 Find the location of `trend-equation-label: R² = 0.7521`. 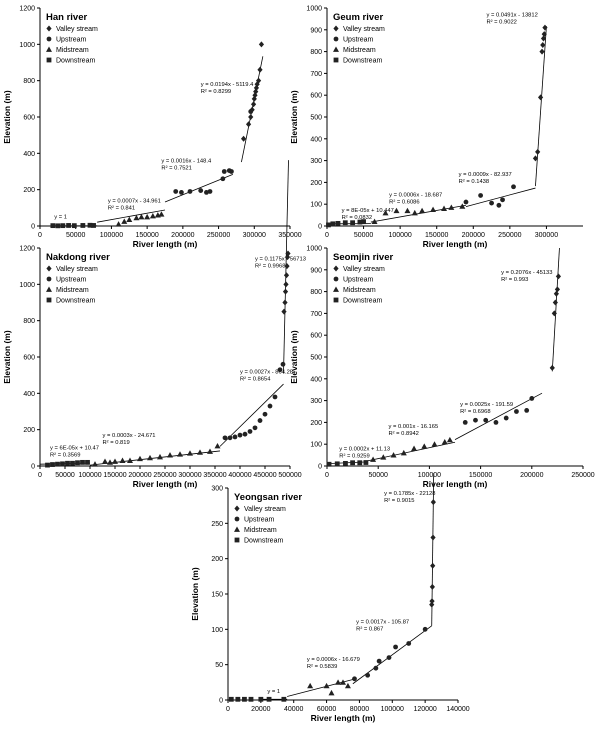

trend-equation-label: R² = 0.7521 is located at coordinates (176, 168).